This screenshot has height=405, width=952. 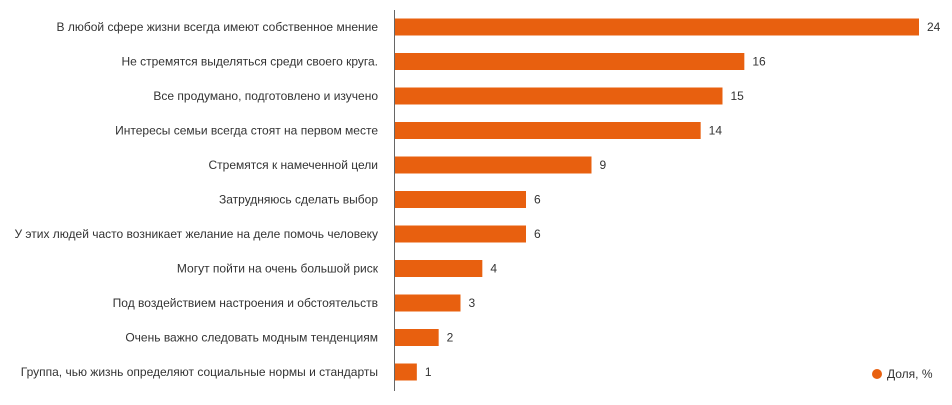 I want to click on legend-label: Доля, %, so click(x=910, y=374).